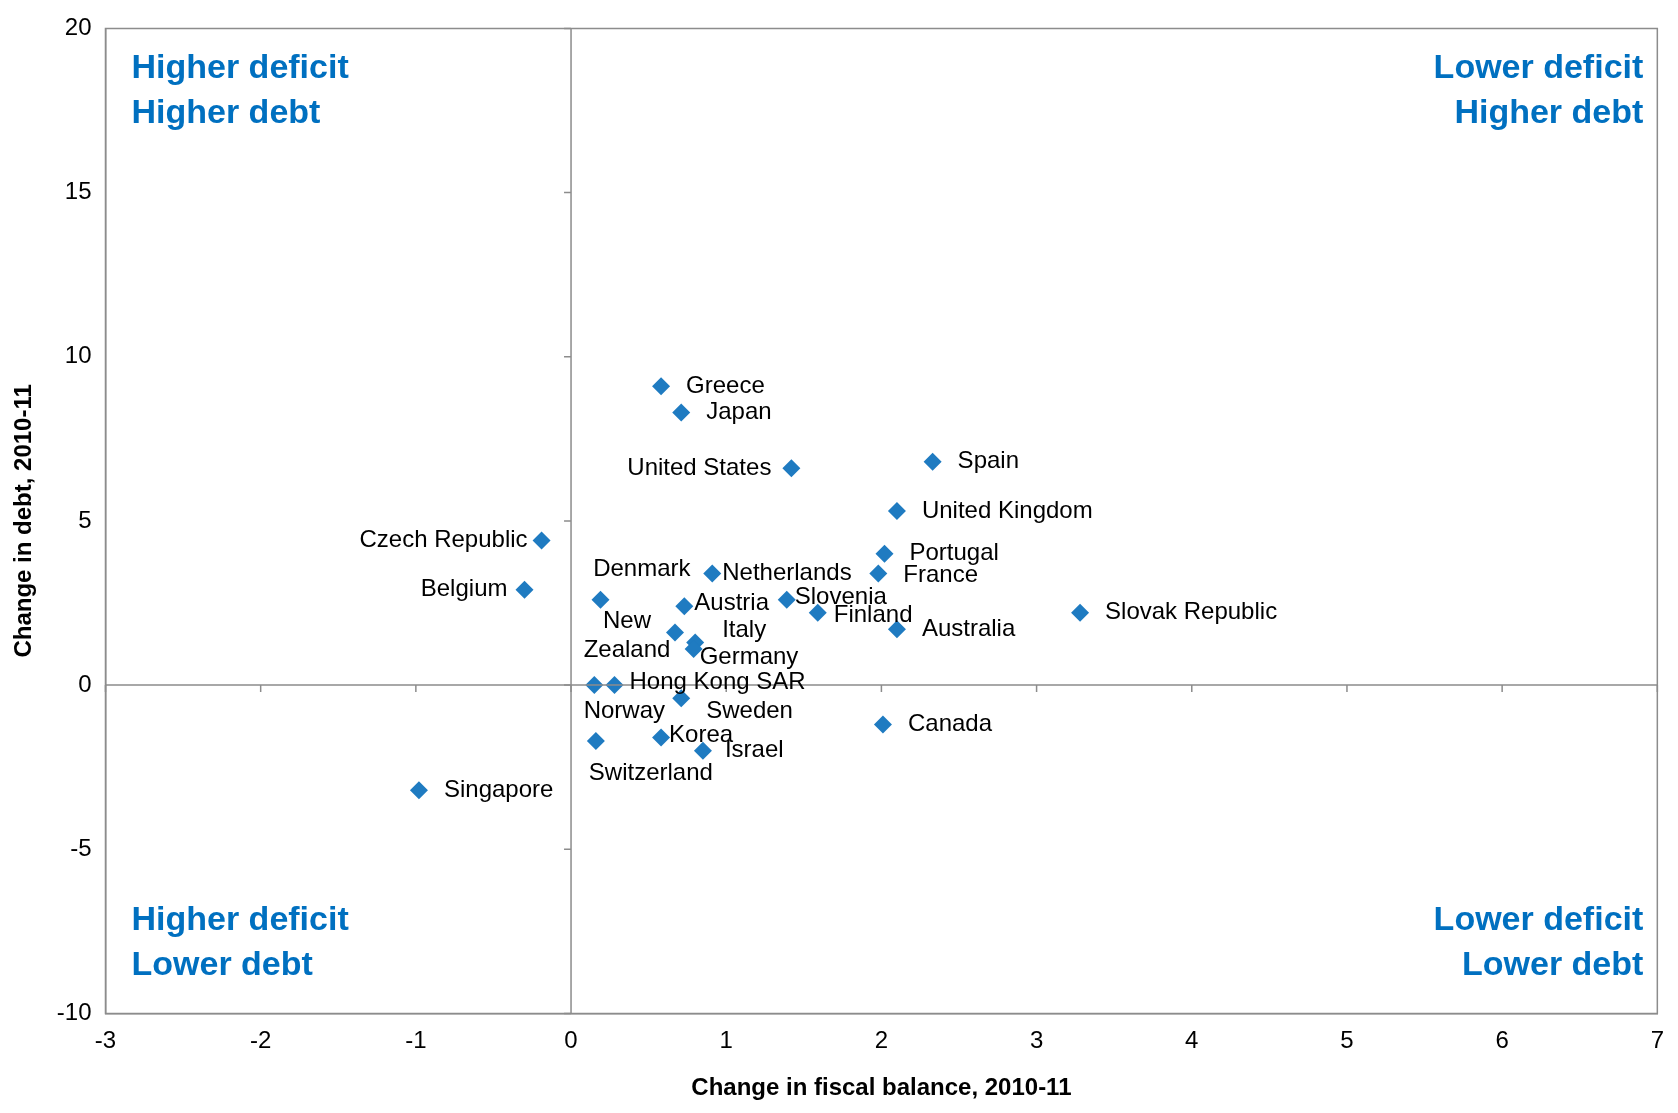 The image size is (1678, 1113). What do you see at coordinates (699, 466) in the screenshot?
I see `annotation: United States` at bounding box center [699, 466].